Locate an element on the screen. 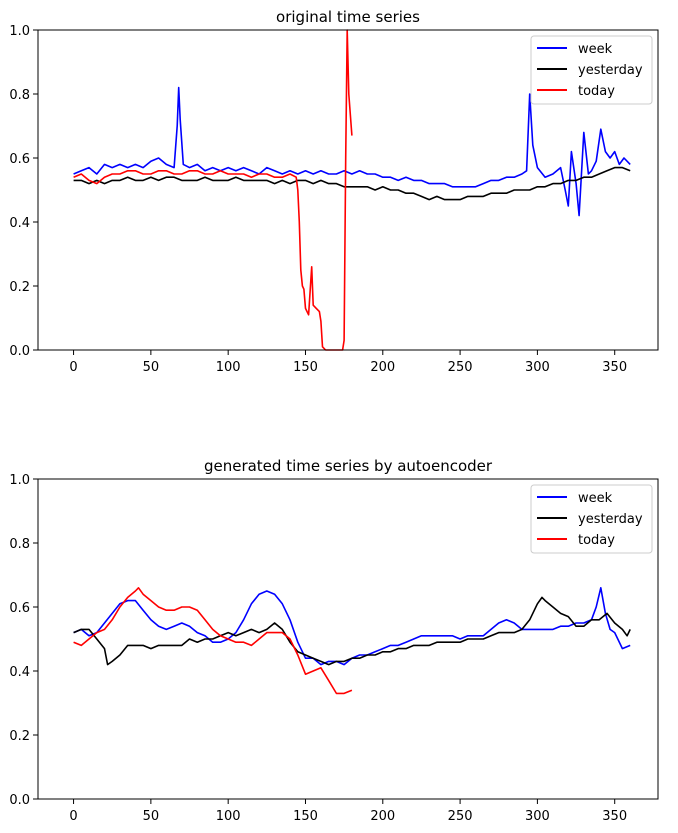 The height and width of the screenshot is (833, 678). chart-title: original time series is located at coordinates (348, 17).